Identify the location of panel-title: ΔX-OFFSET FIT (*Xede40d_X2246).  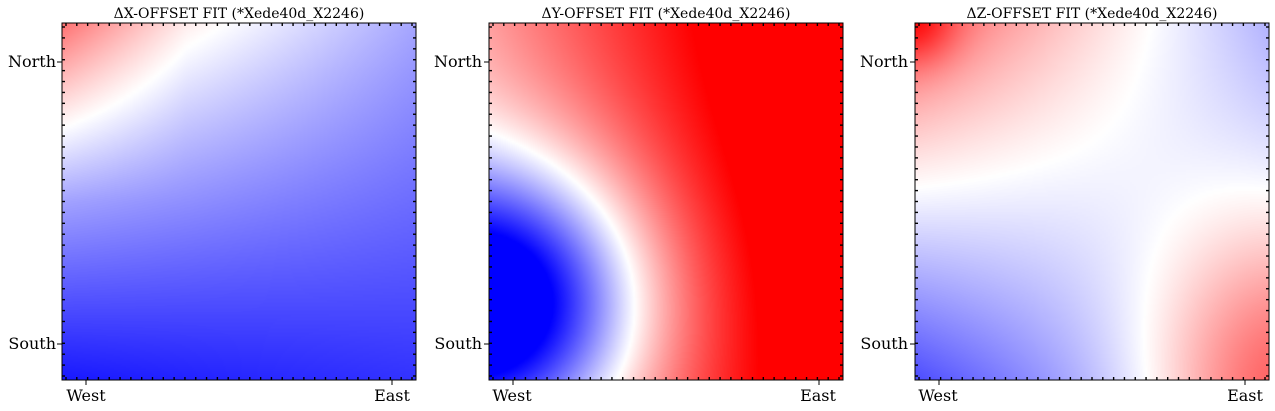
(239, 14).